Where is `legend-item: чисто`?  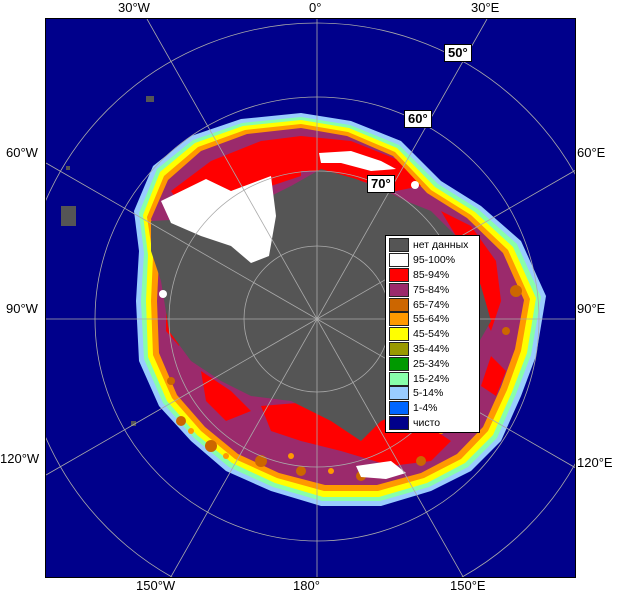
legend-item: чисто is located at coordinates (434, 423).